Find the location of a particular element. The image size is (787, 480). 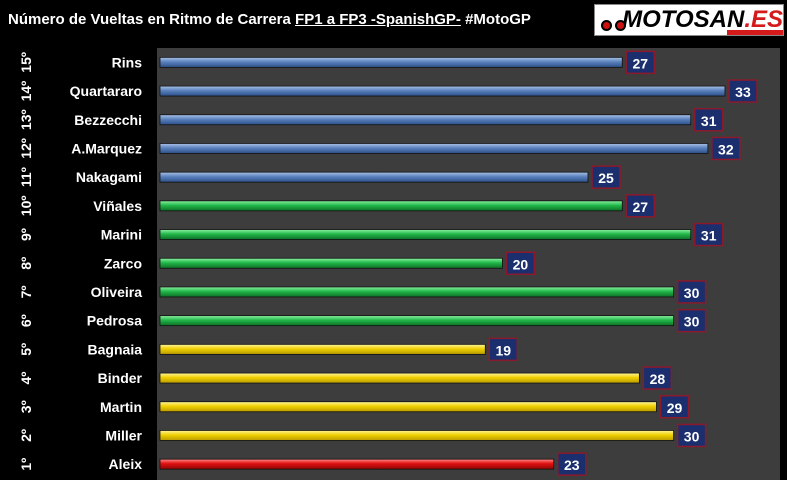

rider-name-label: Viñales is located at coordinates (117, 206).